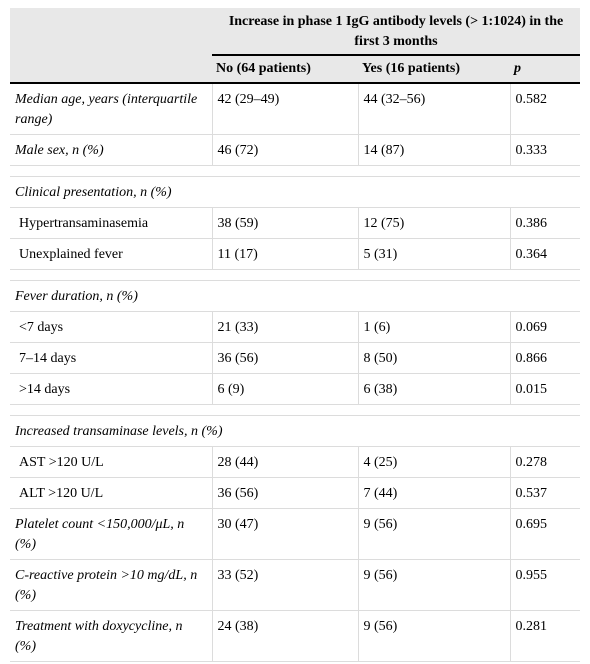 This screenshot has width=590, height=664. I want to click on cell-yes: 14 (87), so click(434, 150).